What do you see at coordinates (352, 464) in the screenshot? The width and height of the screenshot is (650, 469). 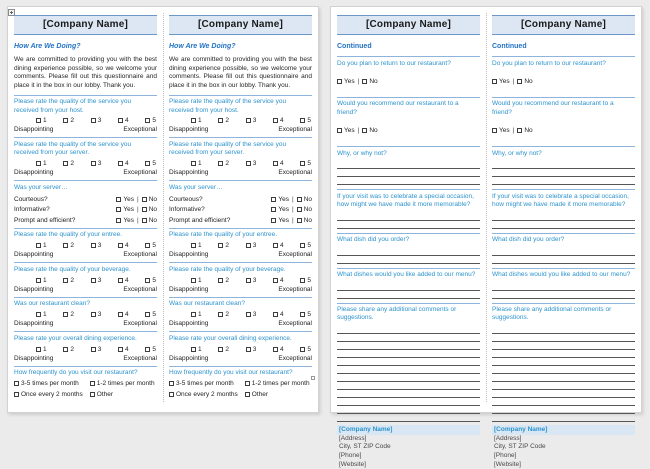 I see `footer-website: [Website]` at bounding box center [352, 464].